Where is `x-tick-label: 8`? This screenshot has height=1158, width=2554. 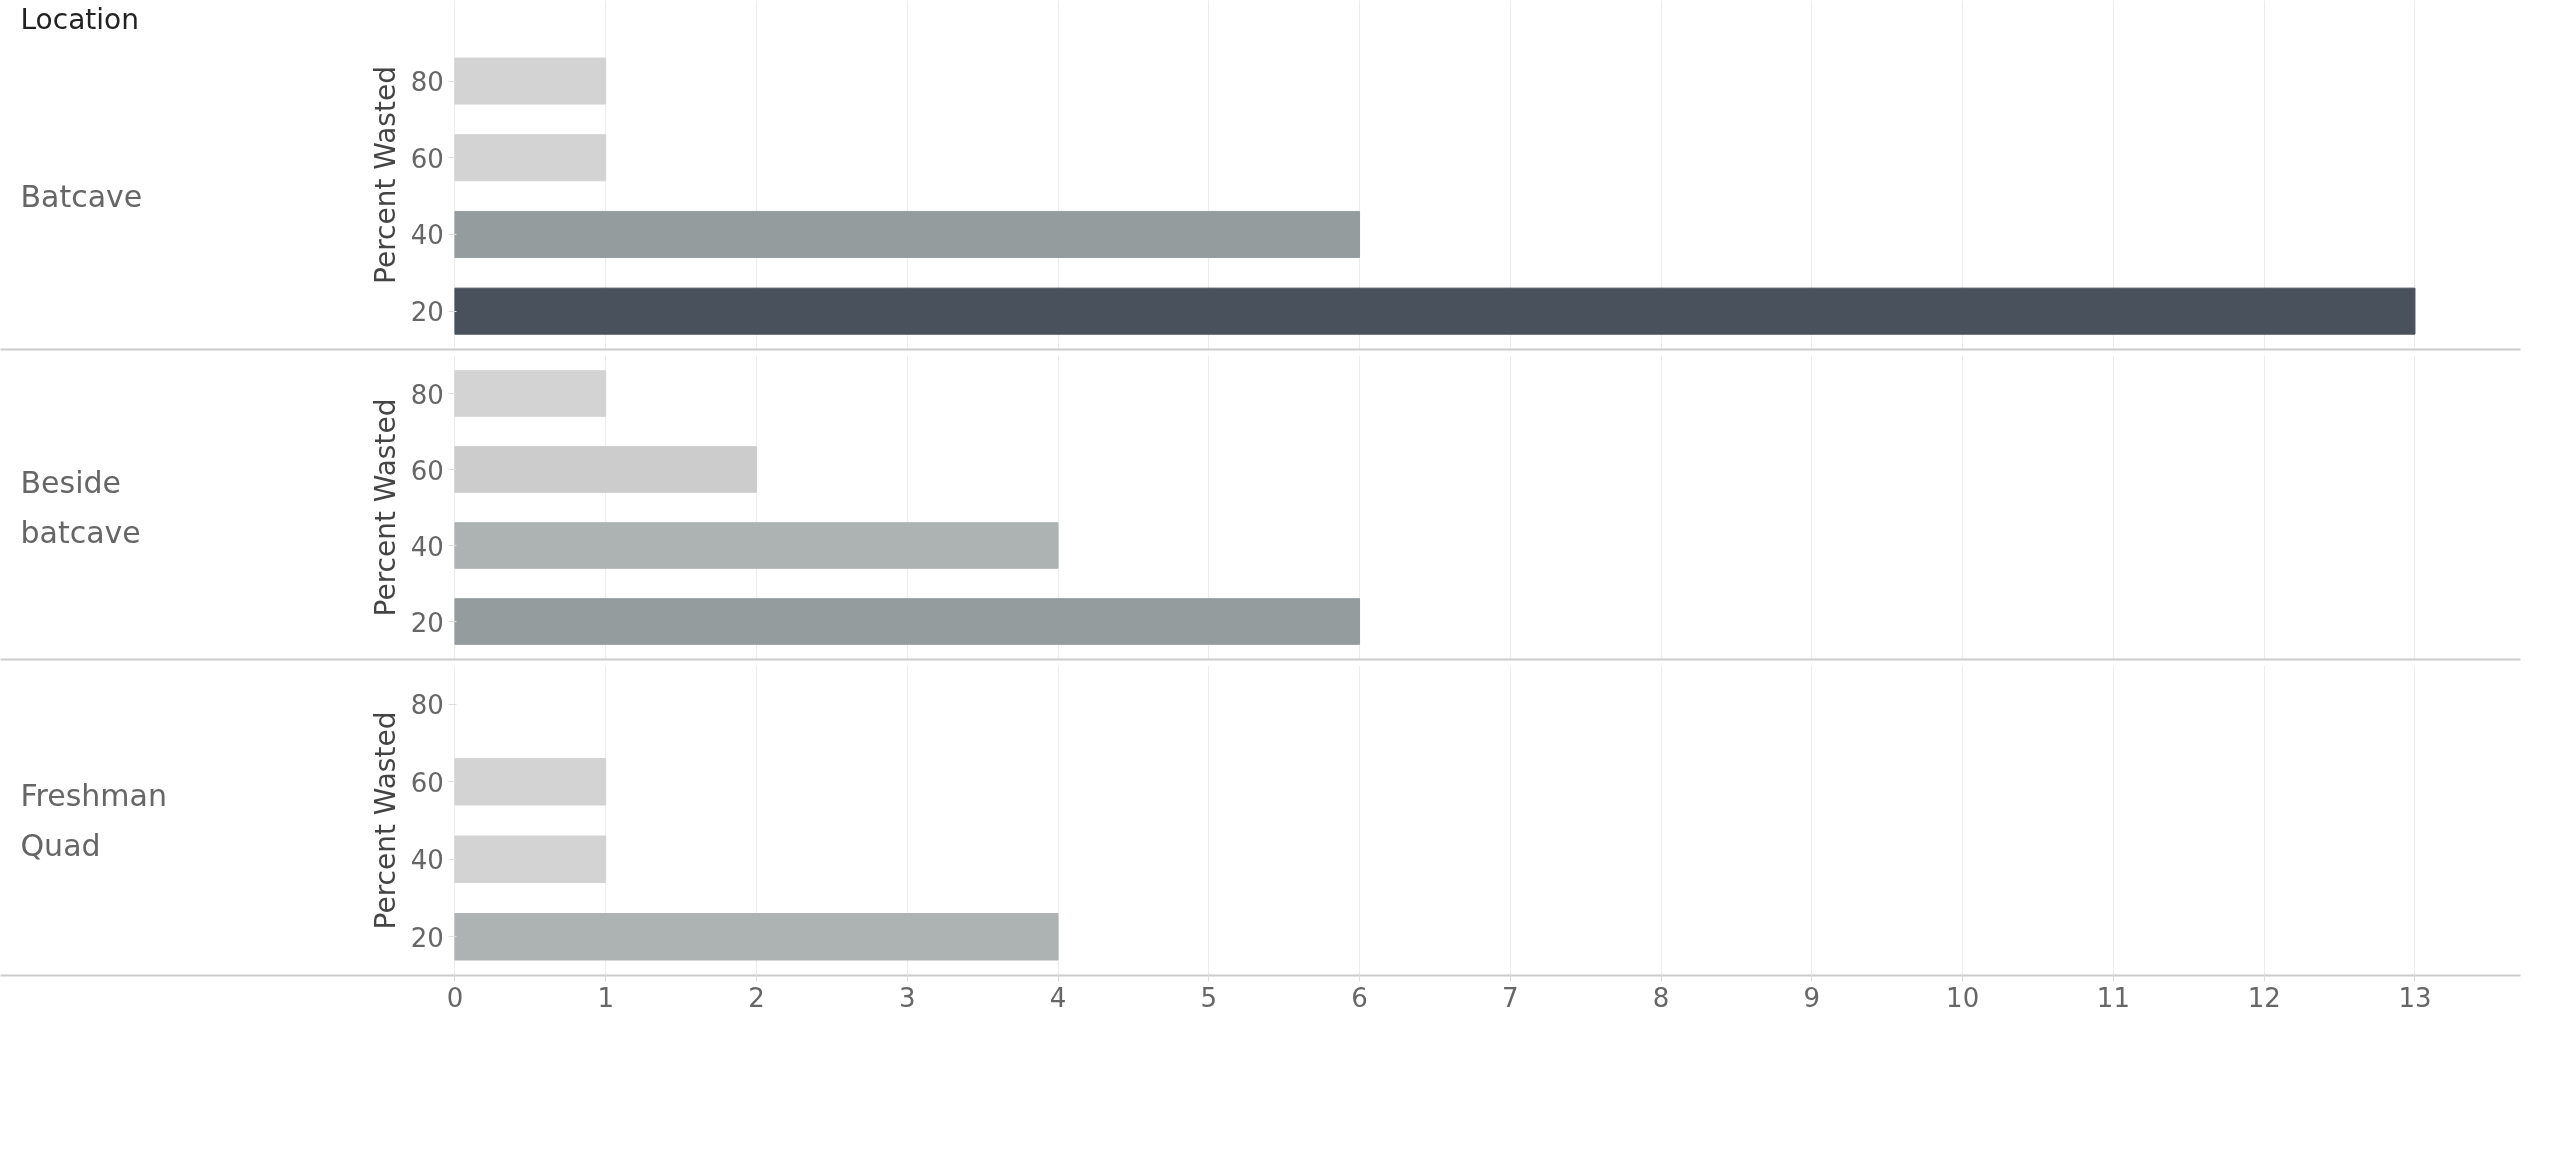
x-tick-label: 8 is located at coordinates (1661, 997).